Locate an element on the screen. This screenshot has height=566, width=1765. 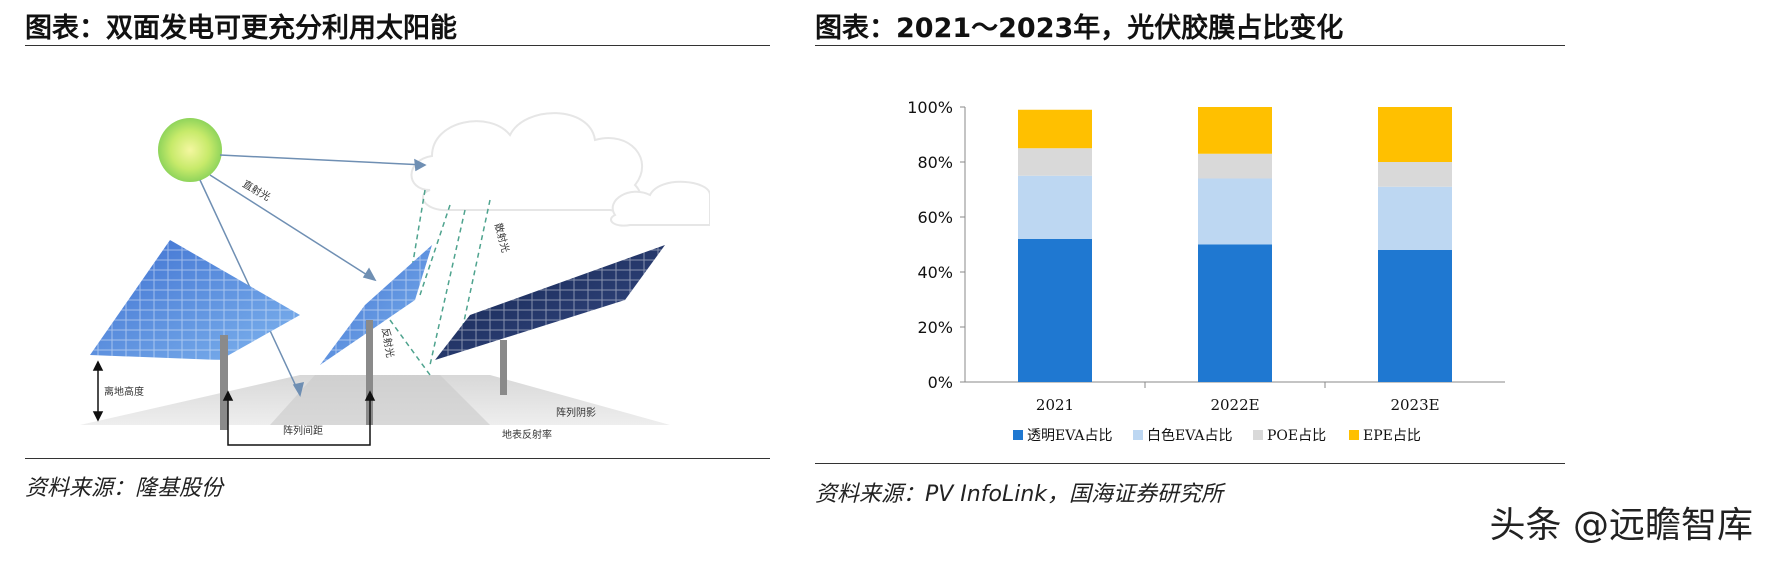
left-panel-title: 图表：双面发电可更充分利用太阳能 is located at coordinates (241, 28).